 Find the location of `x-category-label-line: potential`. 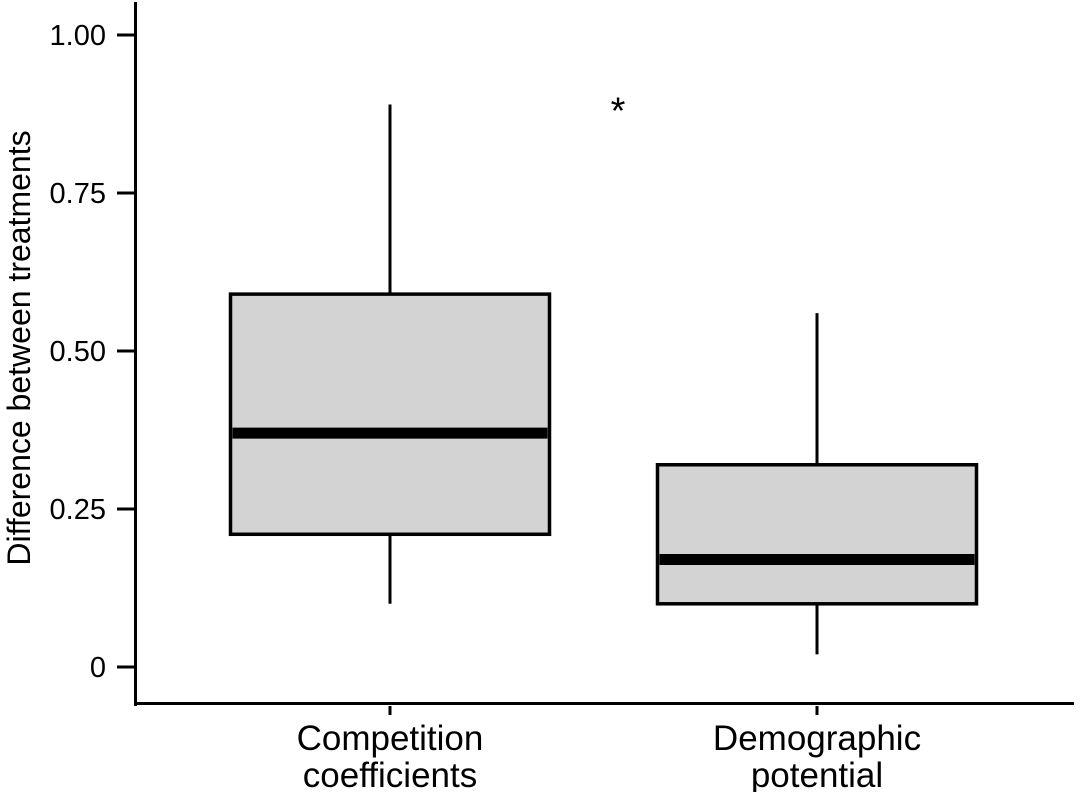

x-category-label-line: potential is located at coordinates (817, 774).